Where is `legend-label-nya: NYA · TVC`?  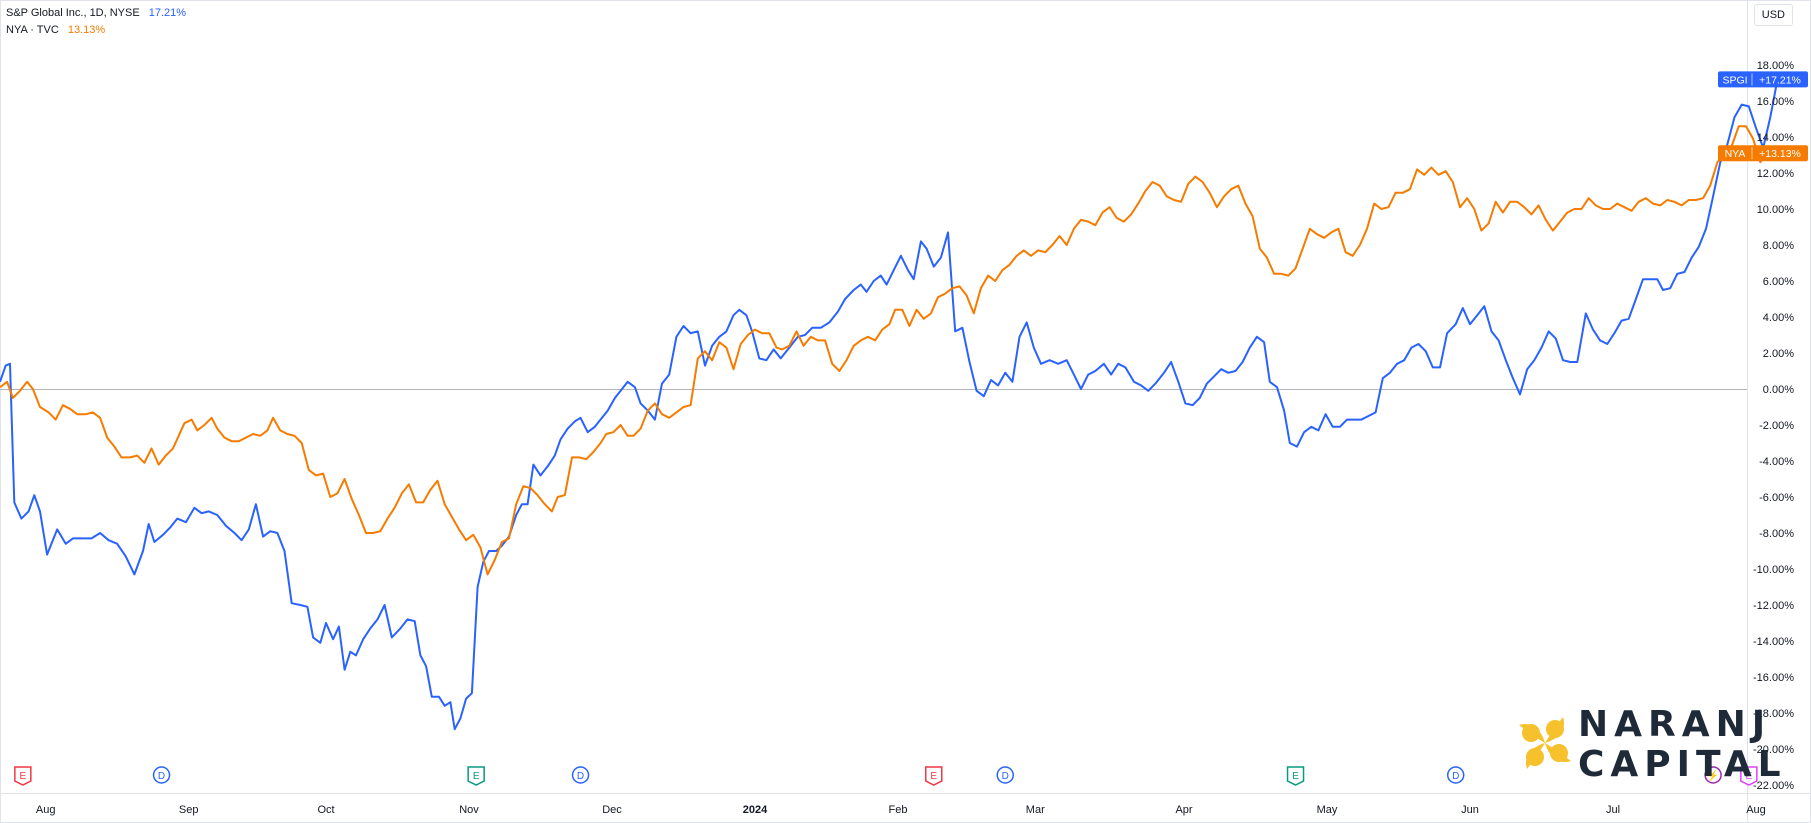 legend-label-nya: NYA · TVC is located at coordinates (32, 30).